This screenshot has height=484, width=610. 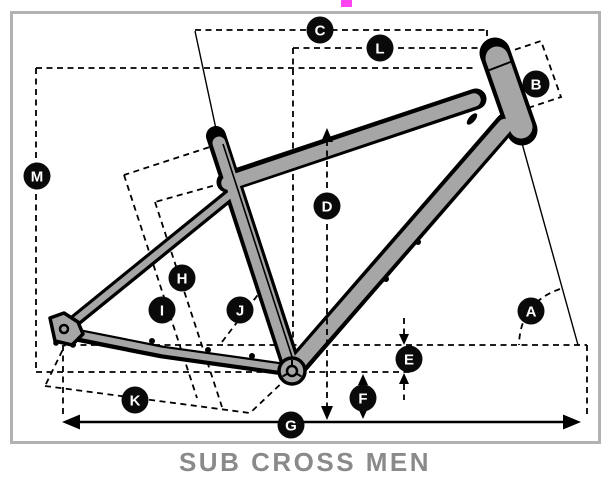 I want to click on dimension-label-b: B, so click(x=536, y=84).